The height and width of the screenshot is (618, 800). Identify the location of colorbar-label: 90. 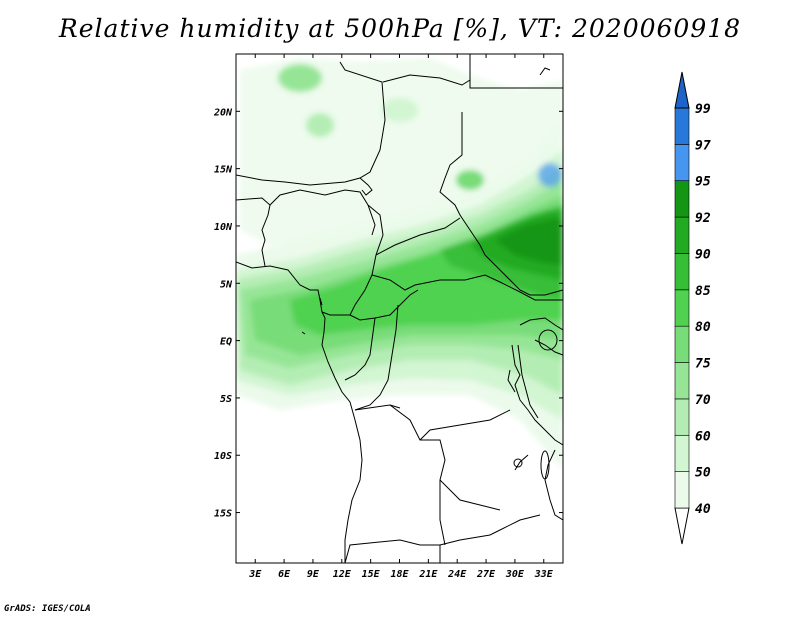
(703, 254).